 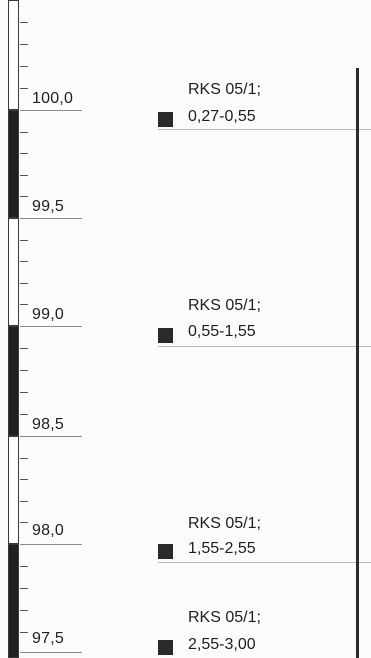 I want to click on sample-marker: RKS 05/1; 2,55-3,00, so click(x=258, y=633).